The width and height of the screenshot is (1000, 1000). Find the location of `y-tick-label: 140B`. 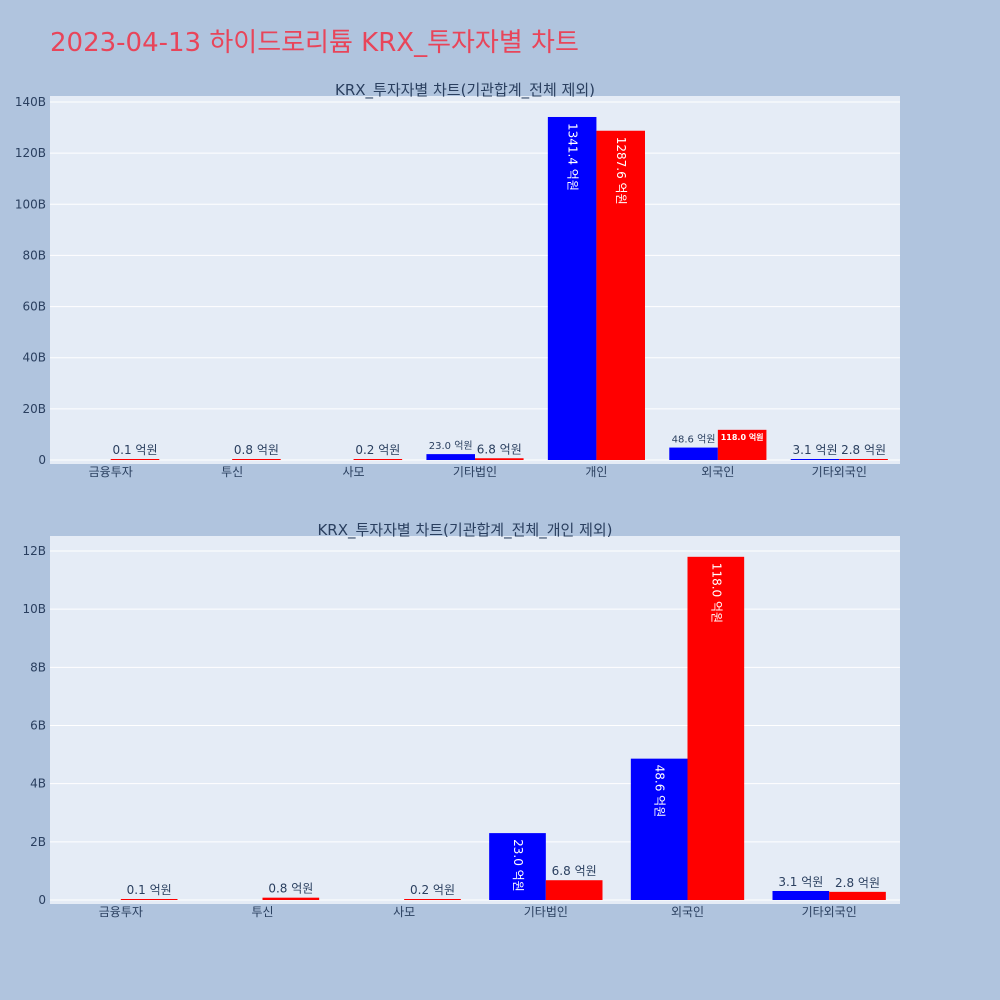

y-tick-label: 140B is located at coordinates (30, 102).